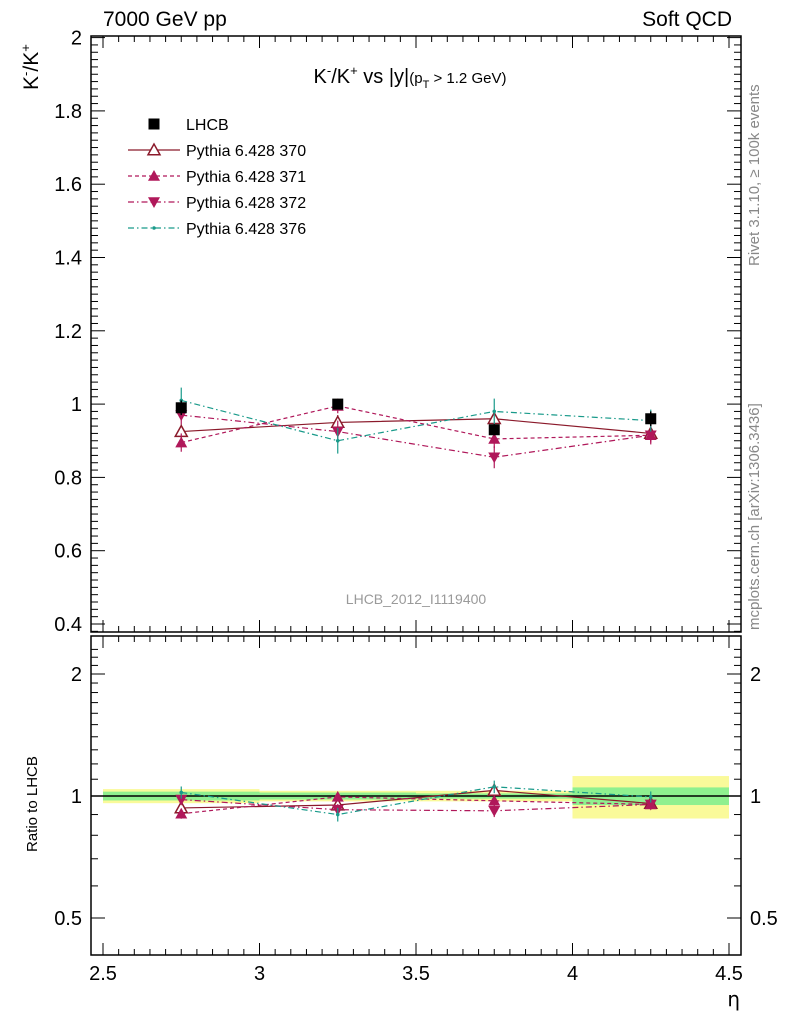 This screenshot has width=786, height=1024. What do you see at coordinates (416, 417) in the screenshot?
I see `data-points` at bounding box center [416, 417].